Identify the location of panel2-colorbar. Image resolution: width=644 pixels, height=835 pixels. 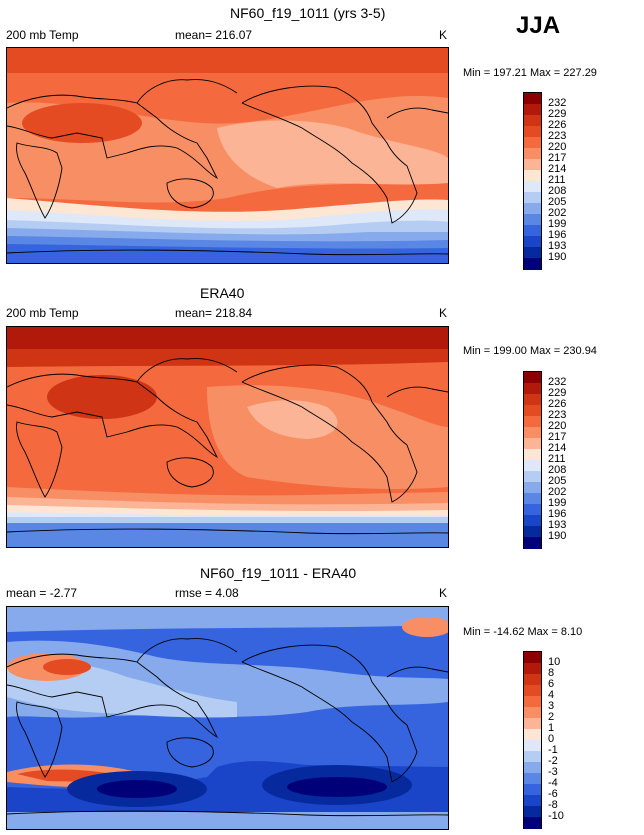
(532, 460).